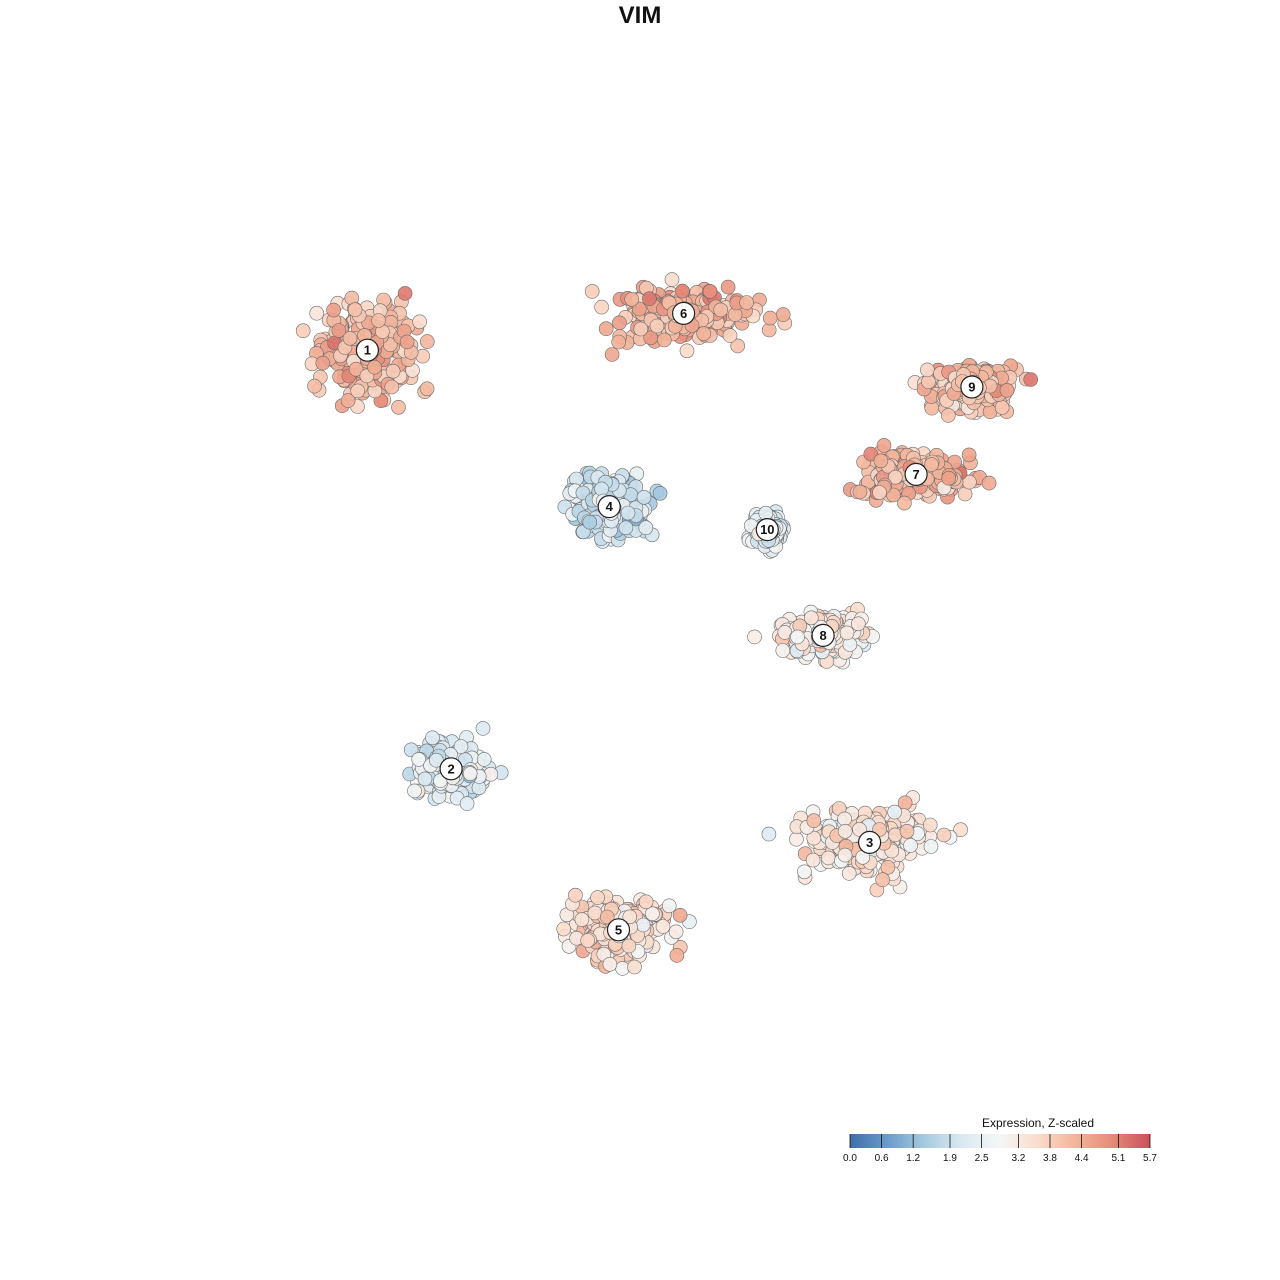 The width and height of the screenshot is (1280, 1280). What do you see at coordinates (1082, 1158) in the screenshot?
I see `legend-tick-label: 4.4` at bounding box center [1082, 1158].